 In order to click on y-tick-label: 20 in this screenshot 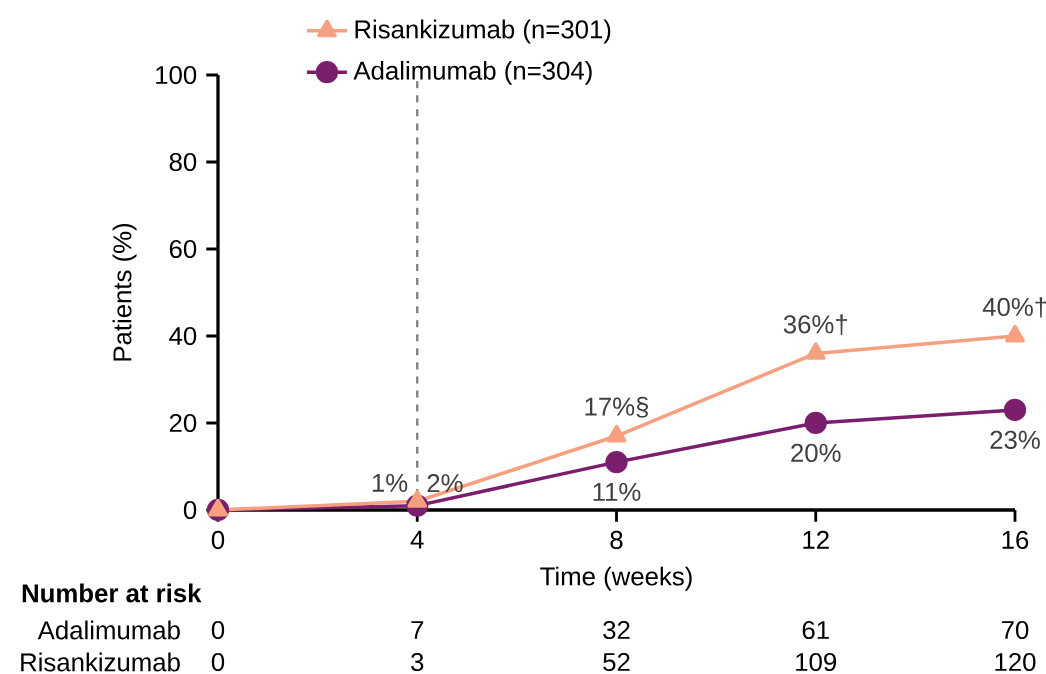, I will do `click(183, 423)`.